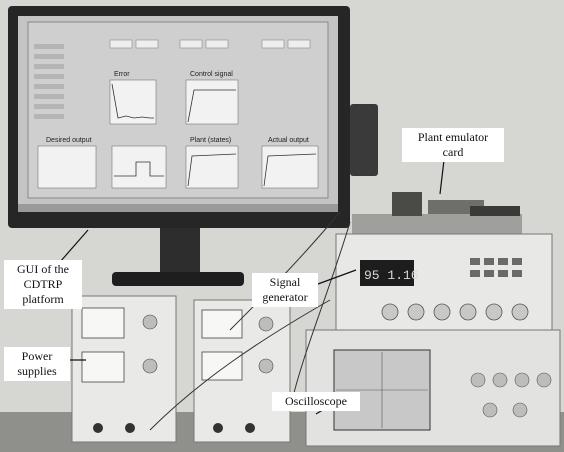  I want to click on signal-generator: 95 1.16, so click(444, 284).